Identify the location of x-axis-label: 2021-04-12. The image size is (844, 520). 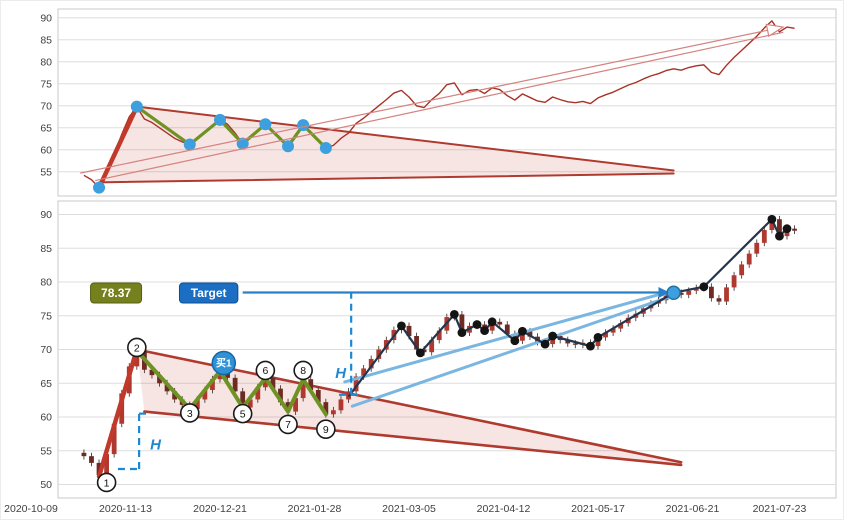
(504, 509).